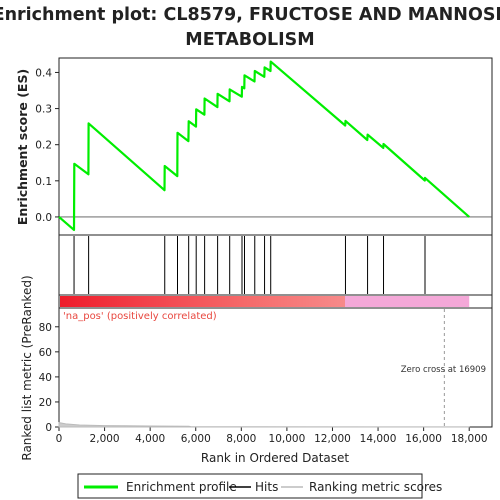  I want to click on x-axis-label: Rank in Ordered Dataset, so click(275, 458).